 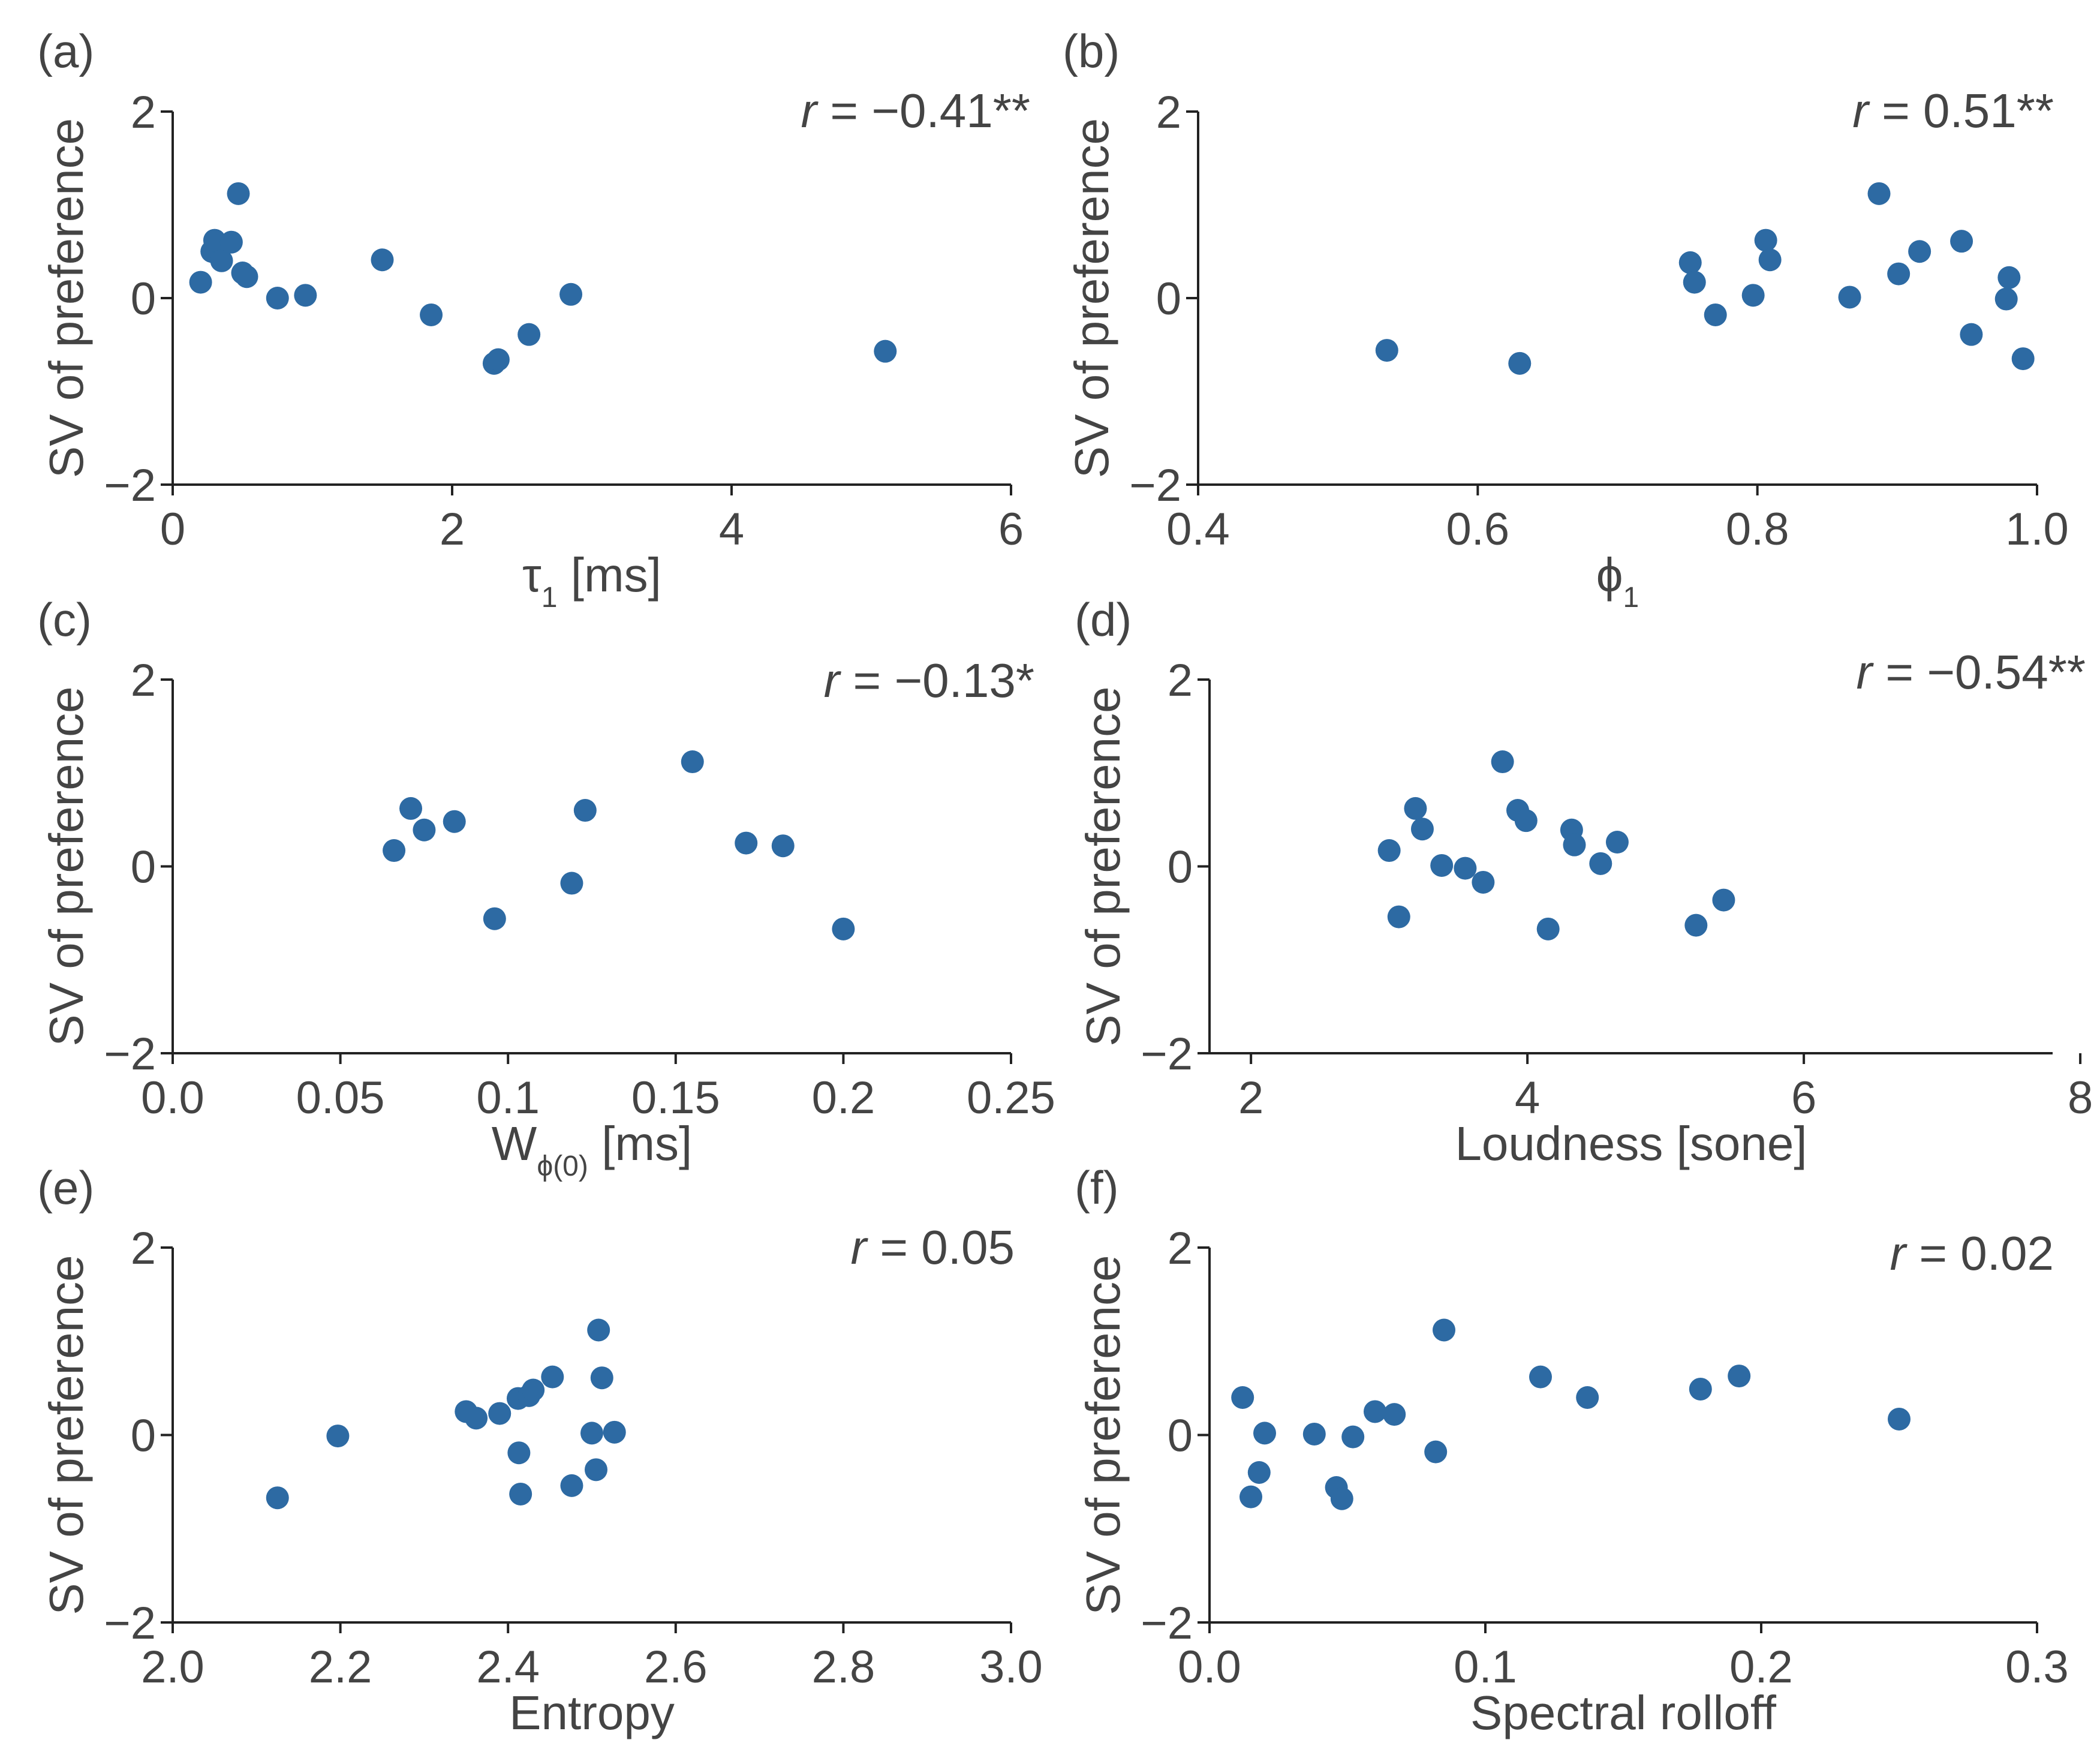 What do you see at coordinates (591, 581) in the screenshot?
I see `x-axis-label: τ1 [ms]` at bounding box center [591, 581].